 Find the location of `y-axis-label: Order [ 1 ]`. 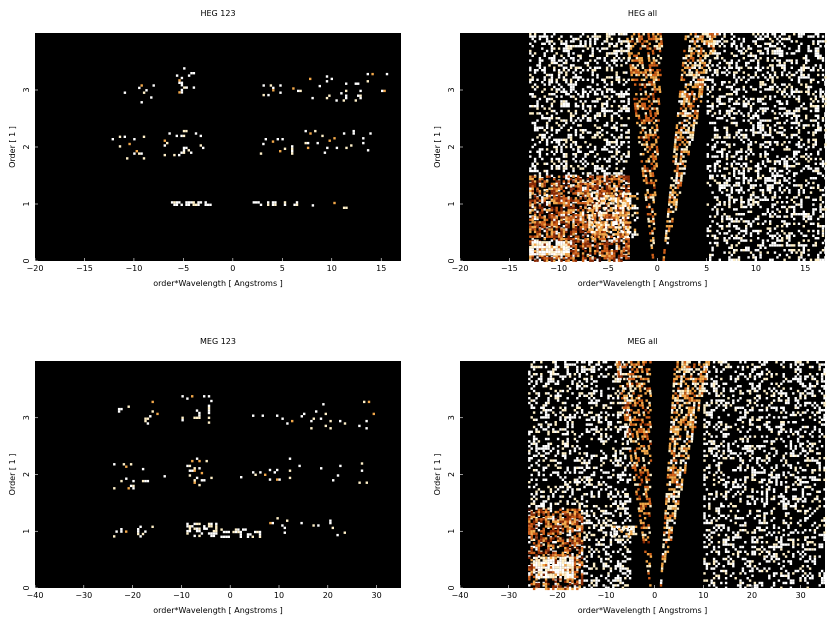

y-axis-label: Order [ 1 ] is located at coordinates (12, 147).